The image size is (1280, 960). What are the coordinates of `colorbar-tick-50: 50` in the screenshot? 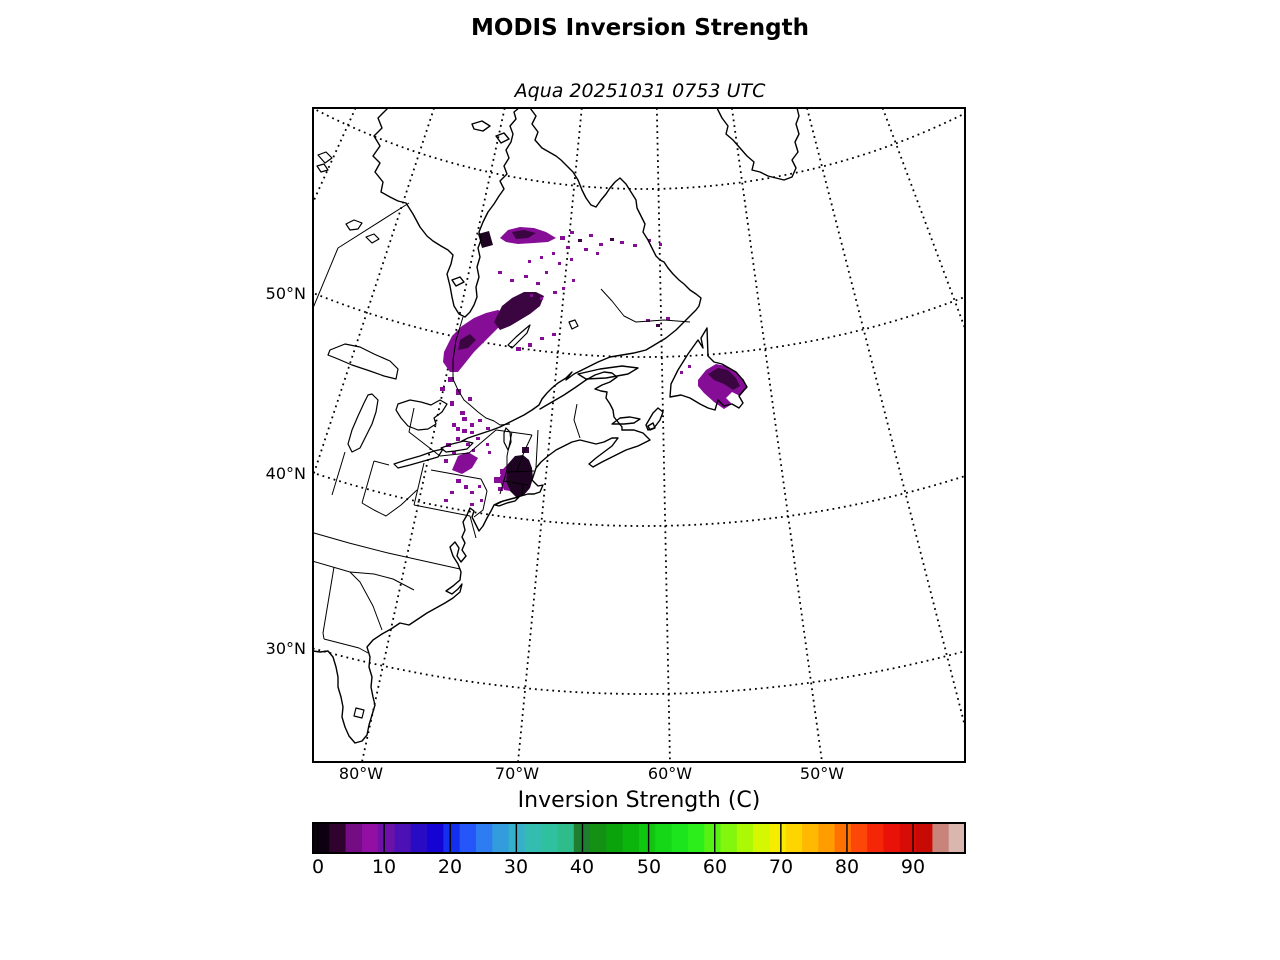 It's located at (649, 867).